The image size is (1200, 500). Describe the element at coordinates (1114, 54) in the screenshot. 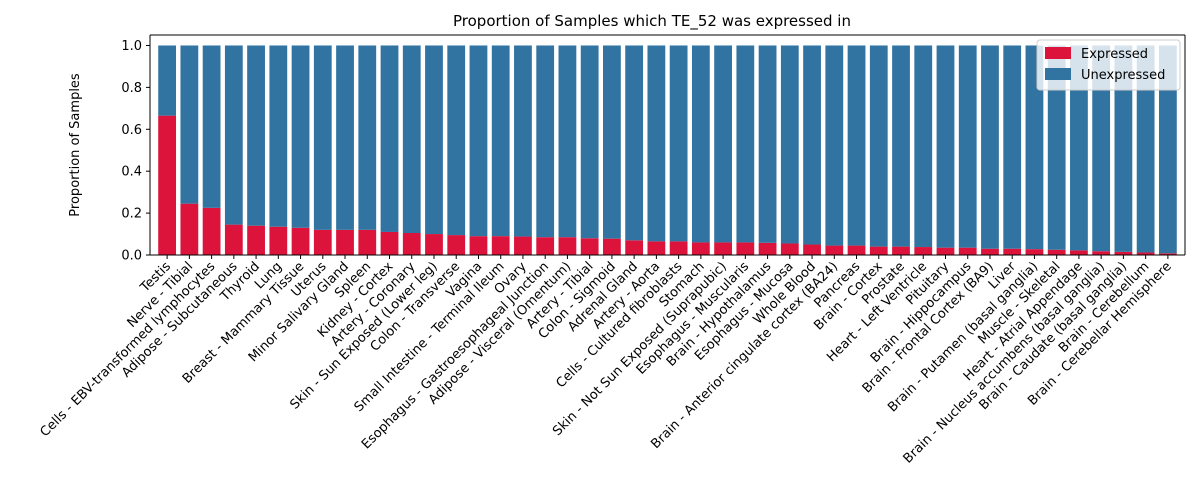

I see `legend-label-expressed: Expressed` at that location.